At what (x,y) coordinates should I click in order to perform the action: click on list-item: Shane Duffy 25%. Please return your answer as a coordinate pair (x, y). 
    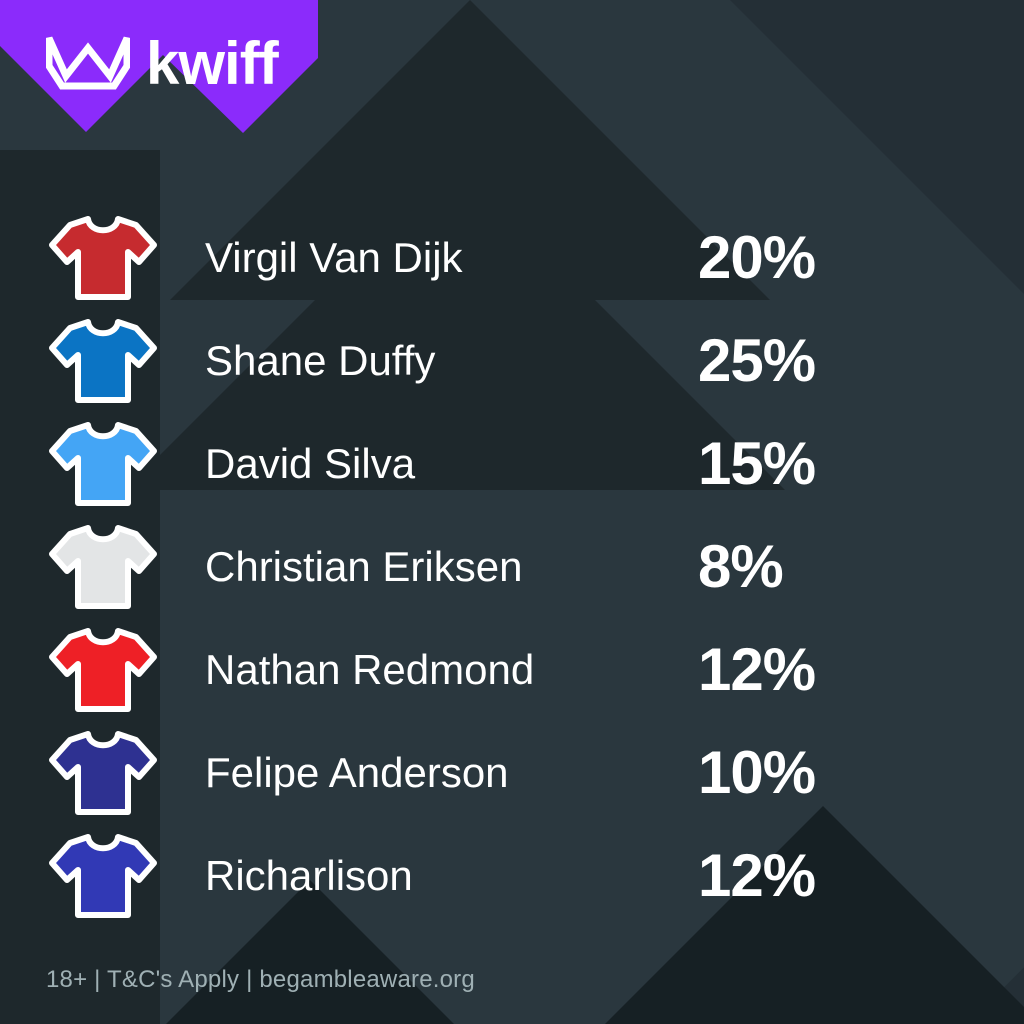
    Looking at the image, I should click on (512, 360).